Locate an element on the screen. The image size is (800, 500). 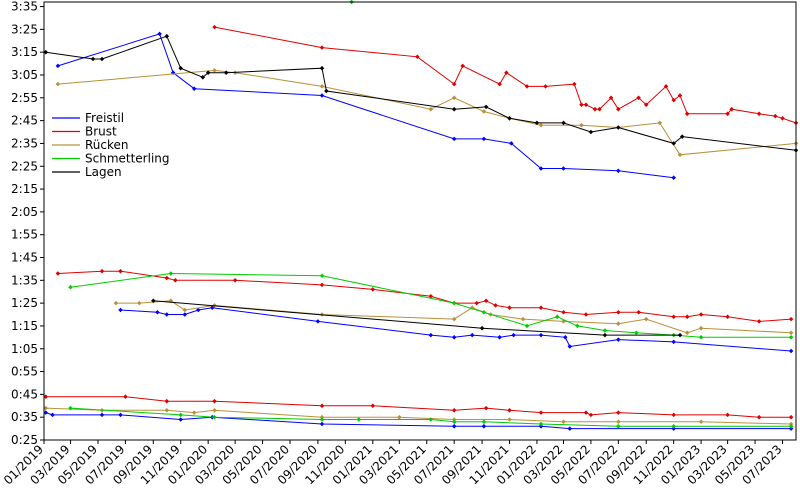
y-tick-label: 2:05 is located at coordinates (24, 212).